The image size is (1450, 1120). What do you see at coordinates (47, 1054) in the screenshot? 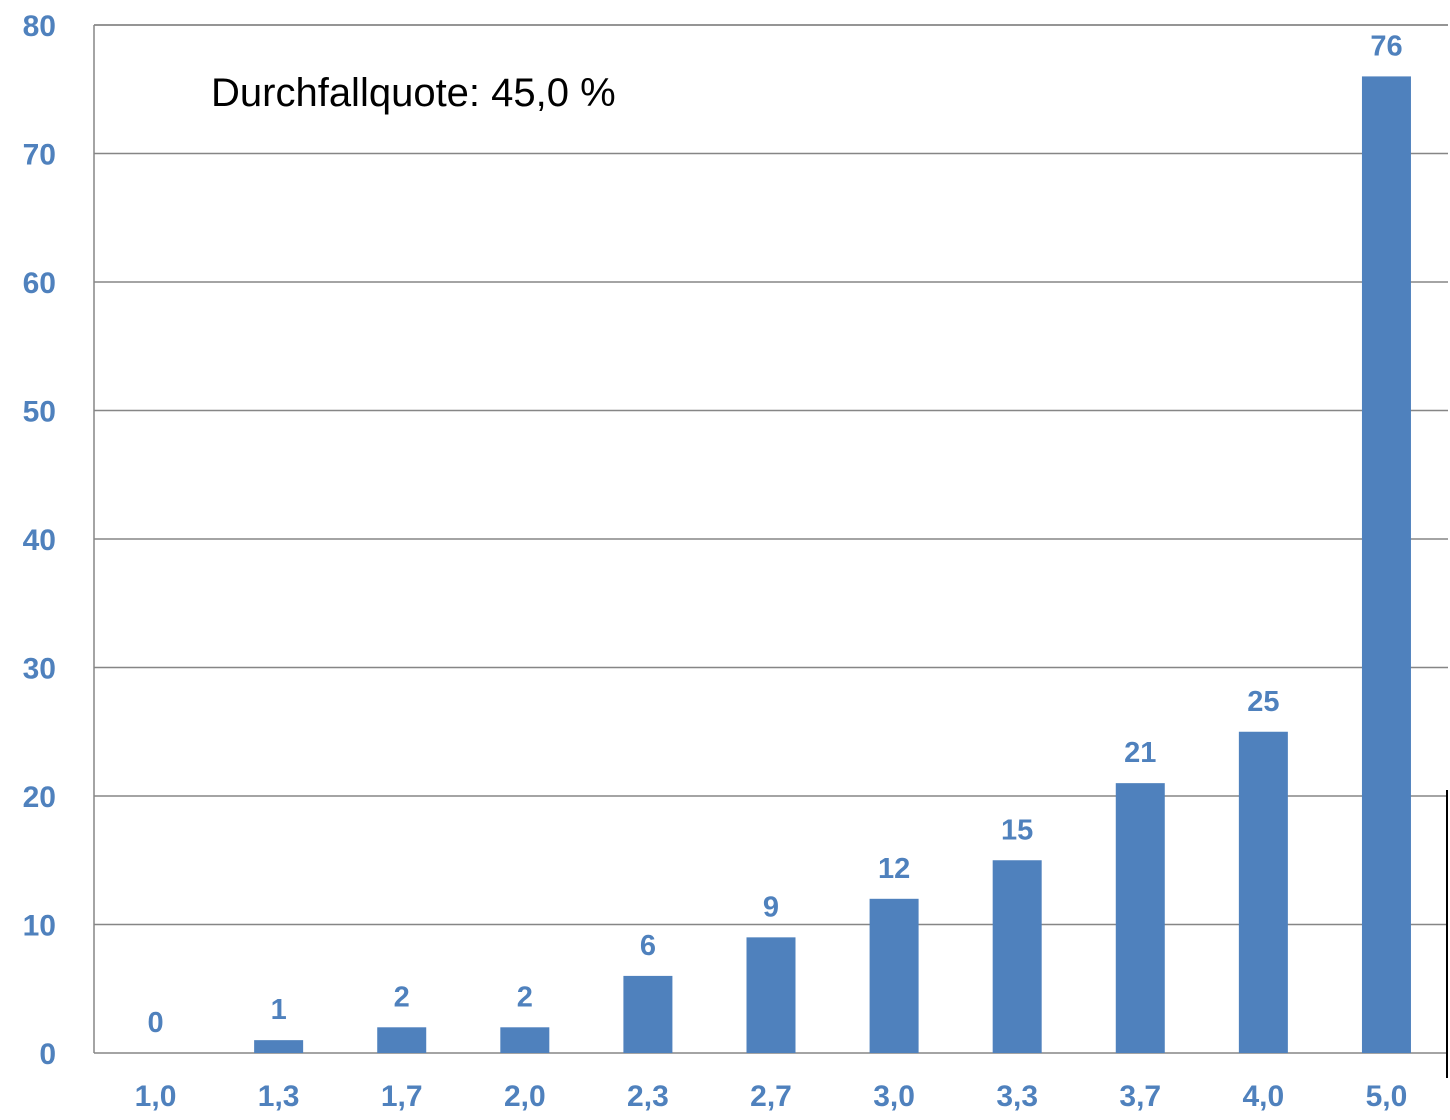
I see `y-tick-label: 0` at bounding box center [47, 1054].